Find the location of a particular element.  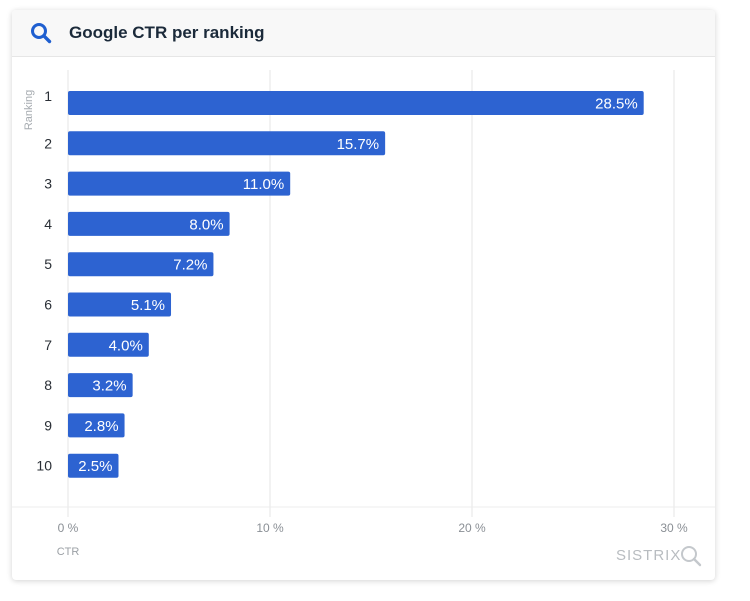

x-axis-label: CTR is located at coordinates (68, 552).